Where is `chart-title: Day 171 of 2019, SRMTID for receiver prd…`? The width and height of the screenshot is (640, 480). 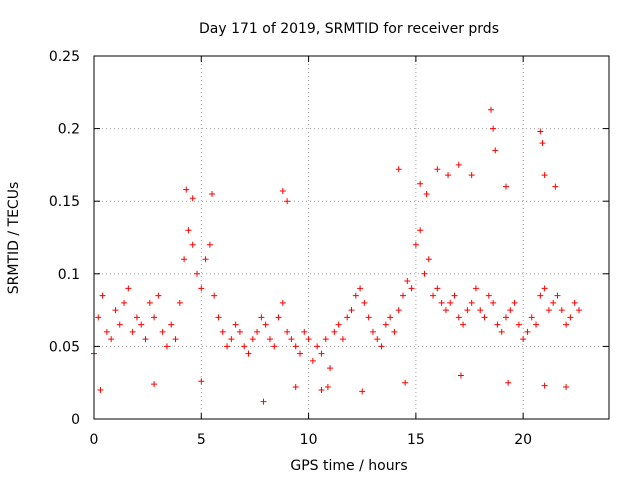 chart-title: Day 171 of 2019, SRMTID for receiver prd… is located at coordinates (349, 29).